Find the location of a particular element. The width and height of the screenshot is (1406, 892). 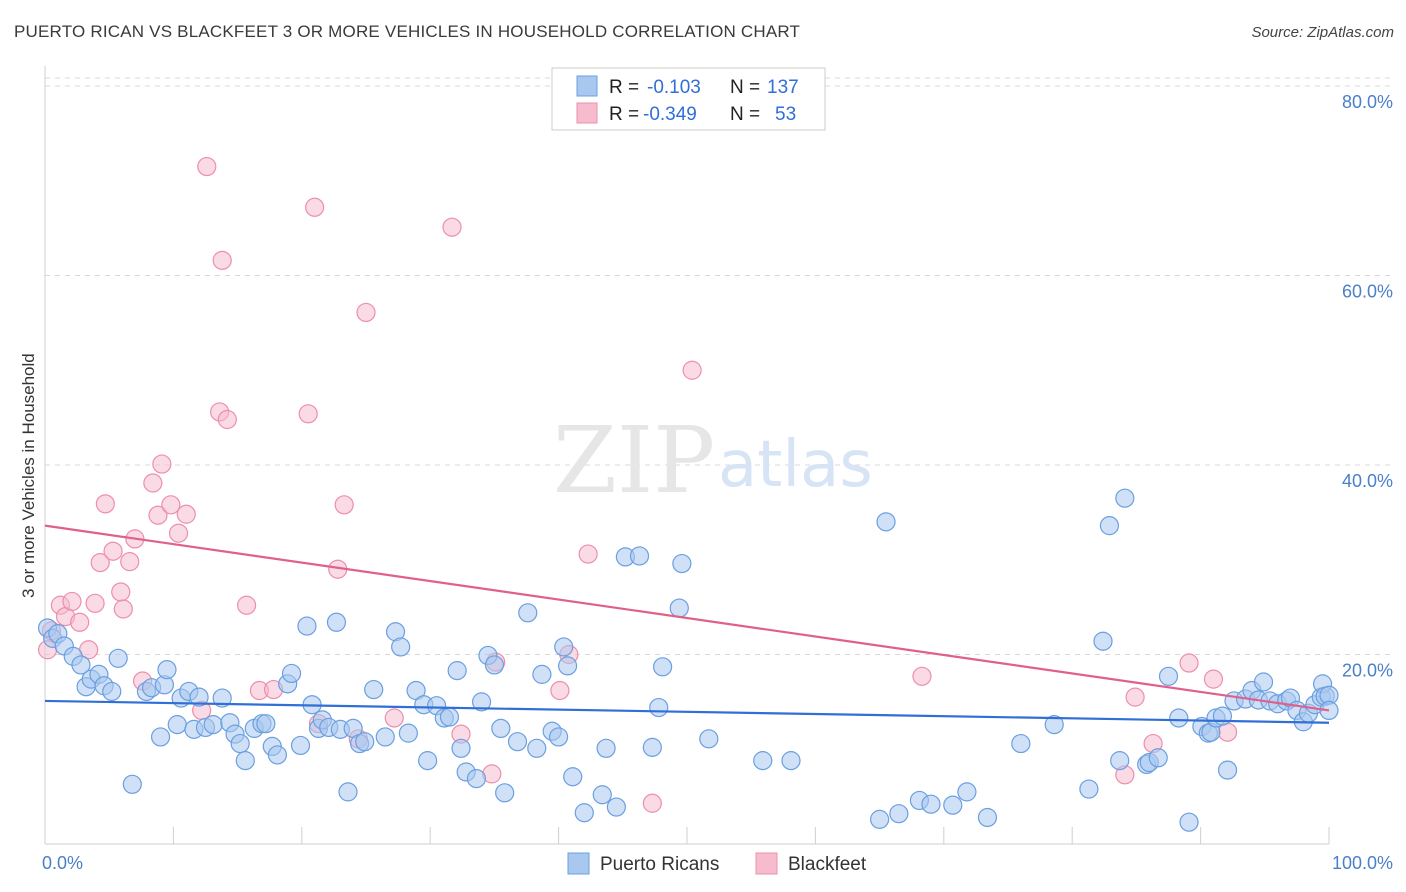

y-tick-labels: 20.0% 40.0% 60.0% 80.0% is located at coordinates (1367, 386).